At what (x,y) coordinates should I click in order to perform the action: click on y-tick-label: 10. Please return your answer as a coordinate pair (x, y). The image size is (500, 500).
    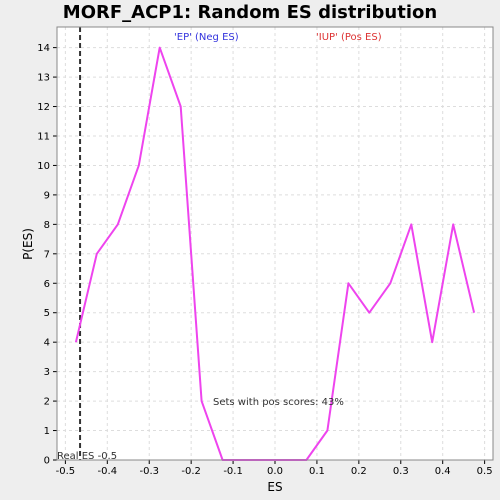
    Looking at the image, I should click on (43, 166).